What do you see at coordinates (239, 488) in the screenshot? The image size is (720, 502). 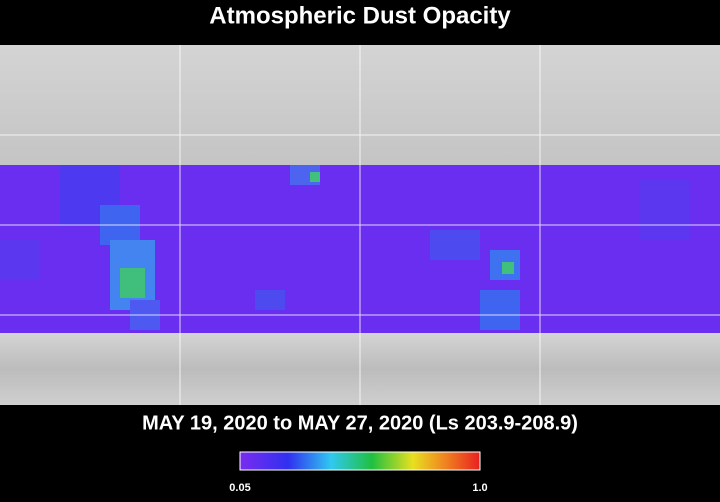 I see `colorbar-min-label: 0.05` at bounding box center [239, 488].